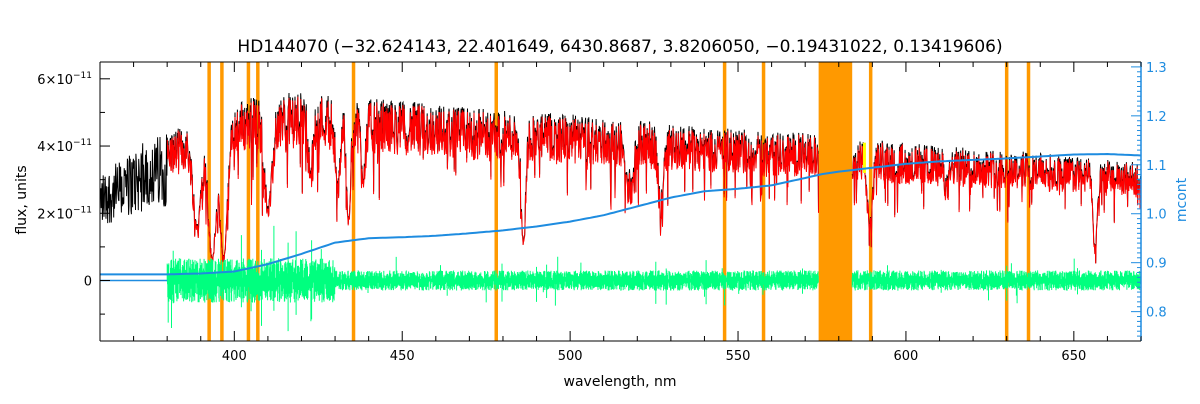 The height and width of the screenshot is (404, 1200). Describe the element at coordinates (570, 356) in the screenshot. I see `x-tick-label: 500` at that location.